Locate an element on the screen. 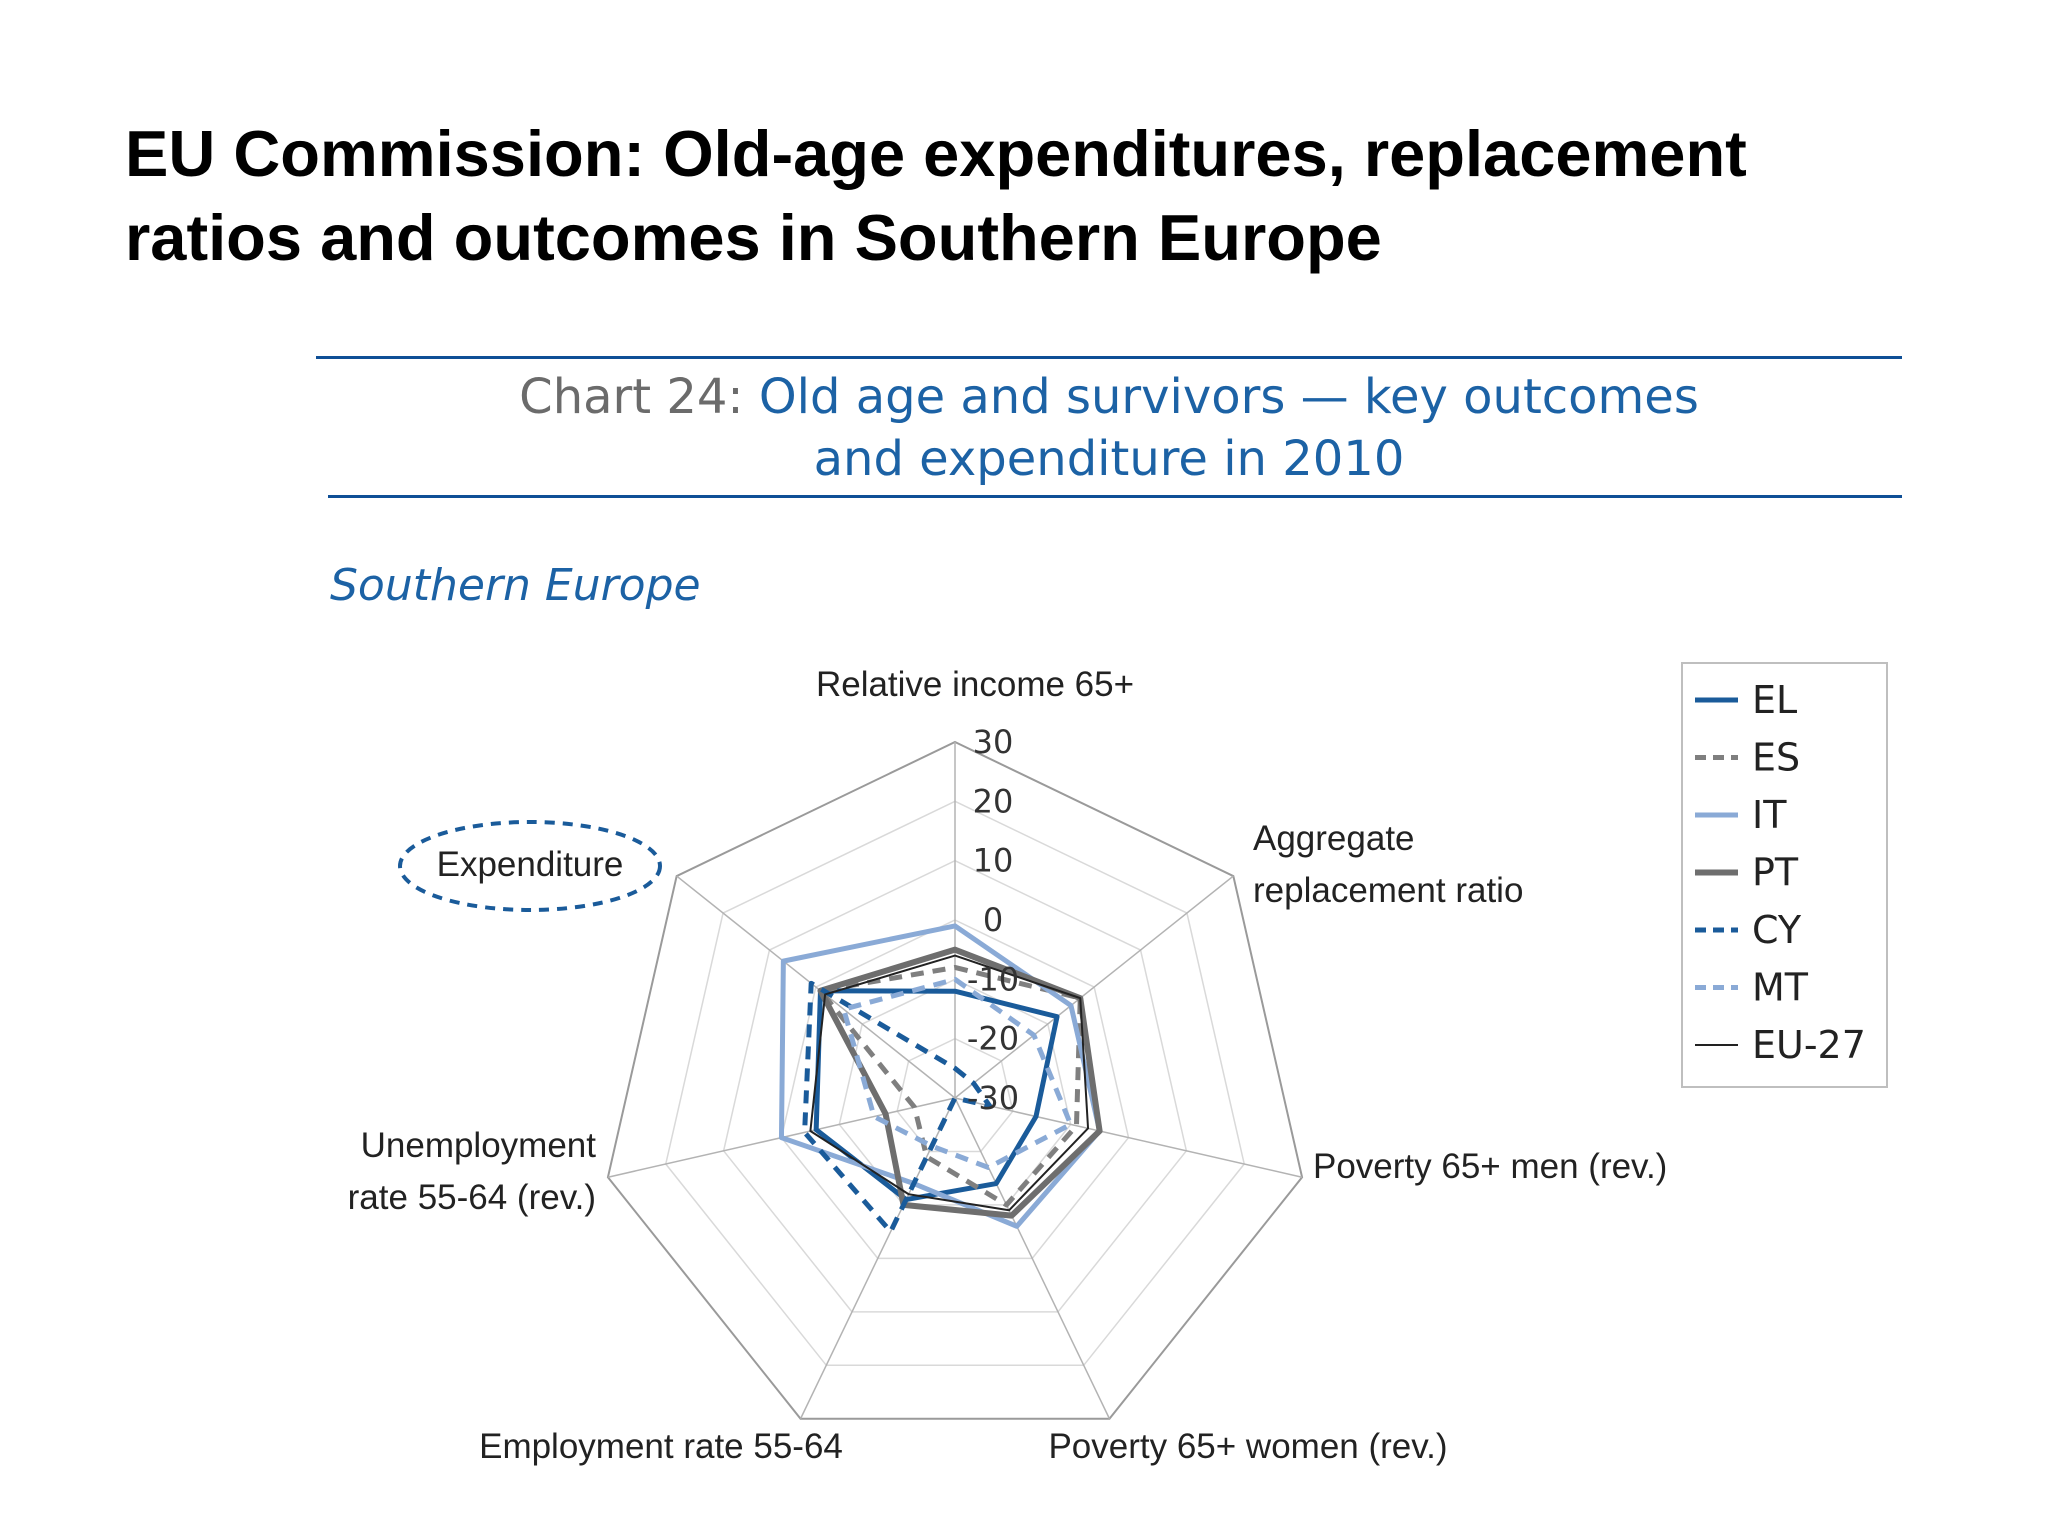  legend-label-cy: CY is located at coordinates (1777, 930).